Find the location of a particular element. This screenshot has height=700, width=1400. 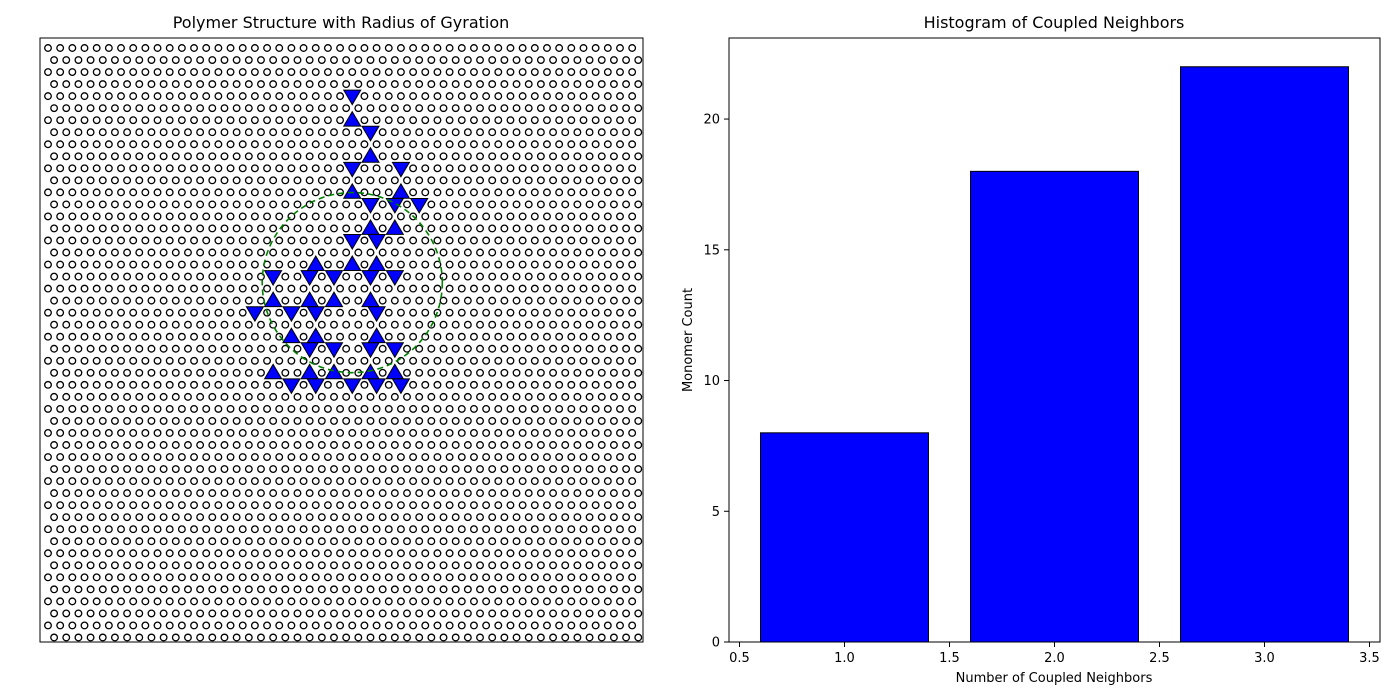

y-tick-label: 20 is located at coordinates (711, 120).